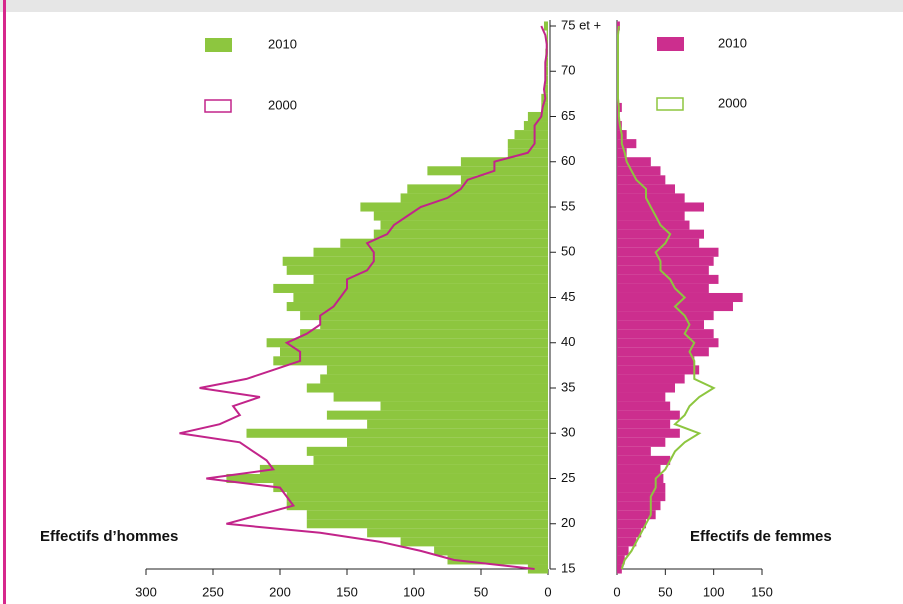  I want to click on y-tick-label: 70, so click(568, 70).